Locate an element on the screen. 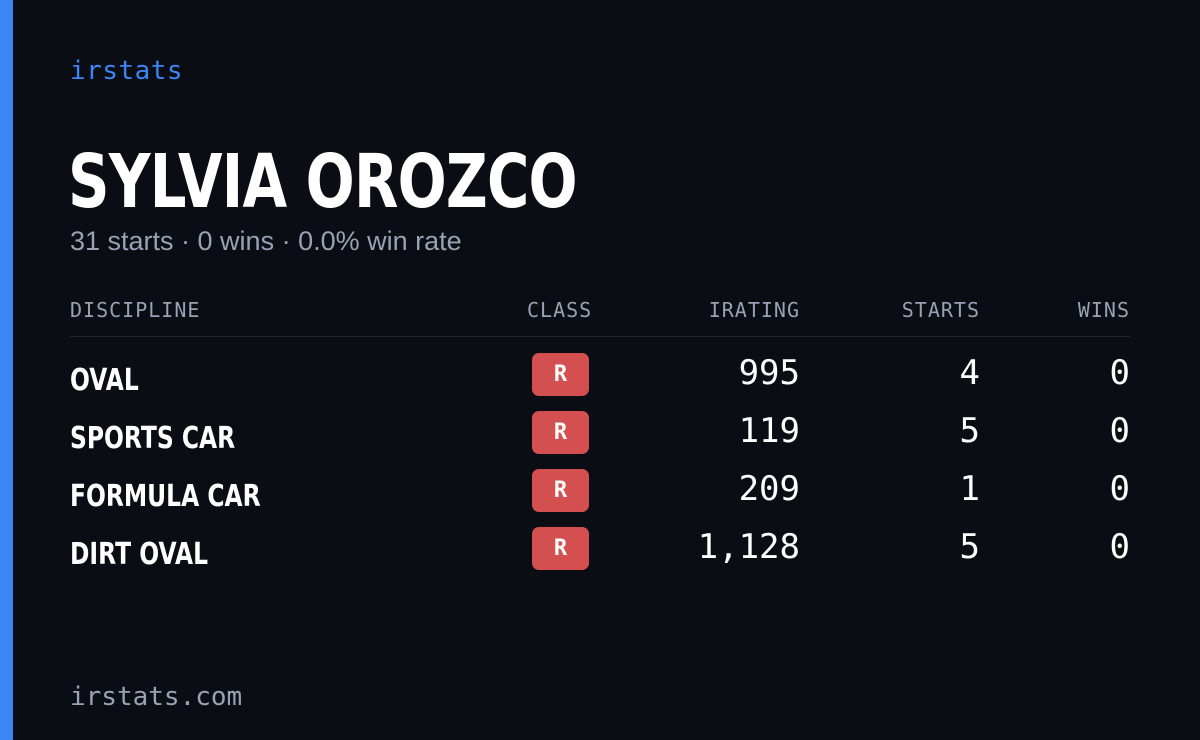 The height and width of the screenshot is (740, 1200). discipline-label: DIRT OVAL is located at coordinates (139, 554).